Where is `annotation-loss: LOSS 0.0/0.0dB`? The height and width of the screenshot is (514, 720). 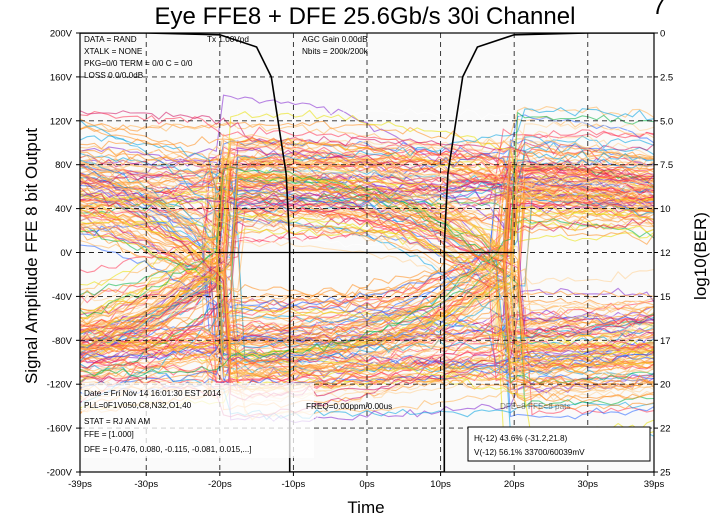
annotation-loss: LOSS 0.0/0.0dB is located at coordinates (114, 75).